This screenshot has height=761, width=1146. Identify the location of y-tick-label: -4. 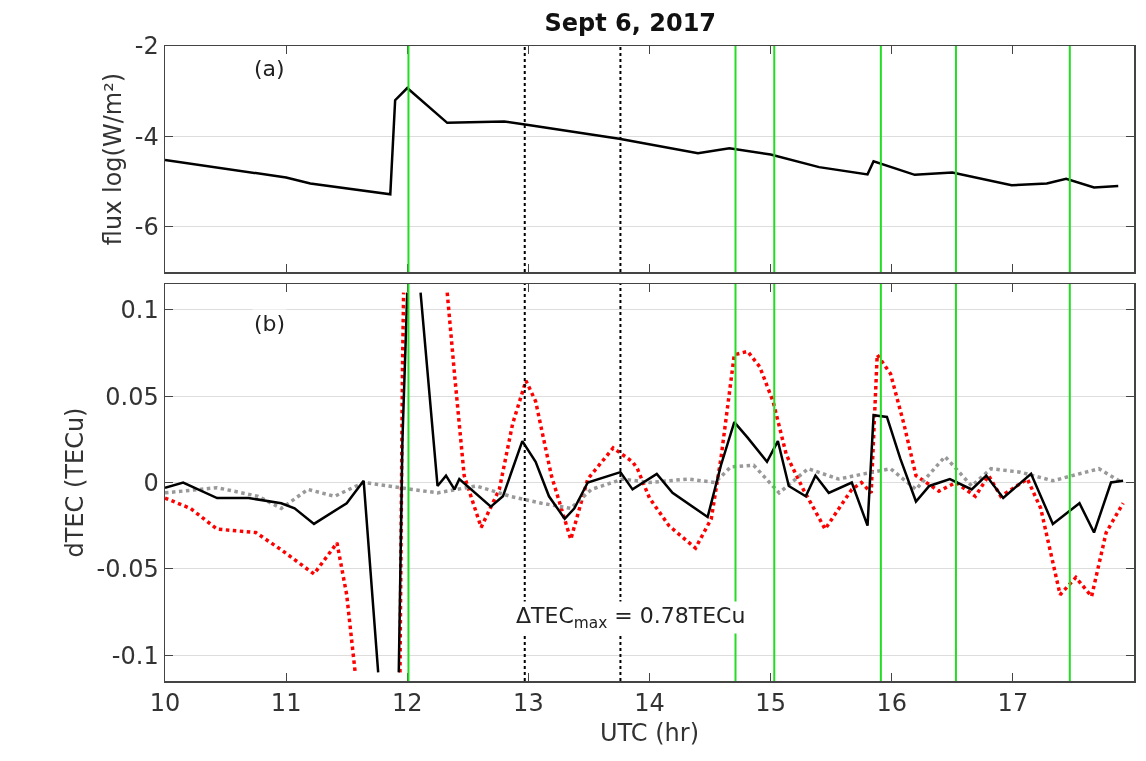
(146, 136).